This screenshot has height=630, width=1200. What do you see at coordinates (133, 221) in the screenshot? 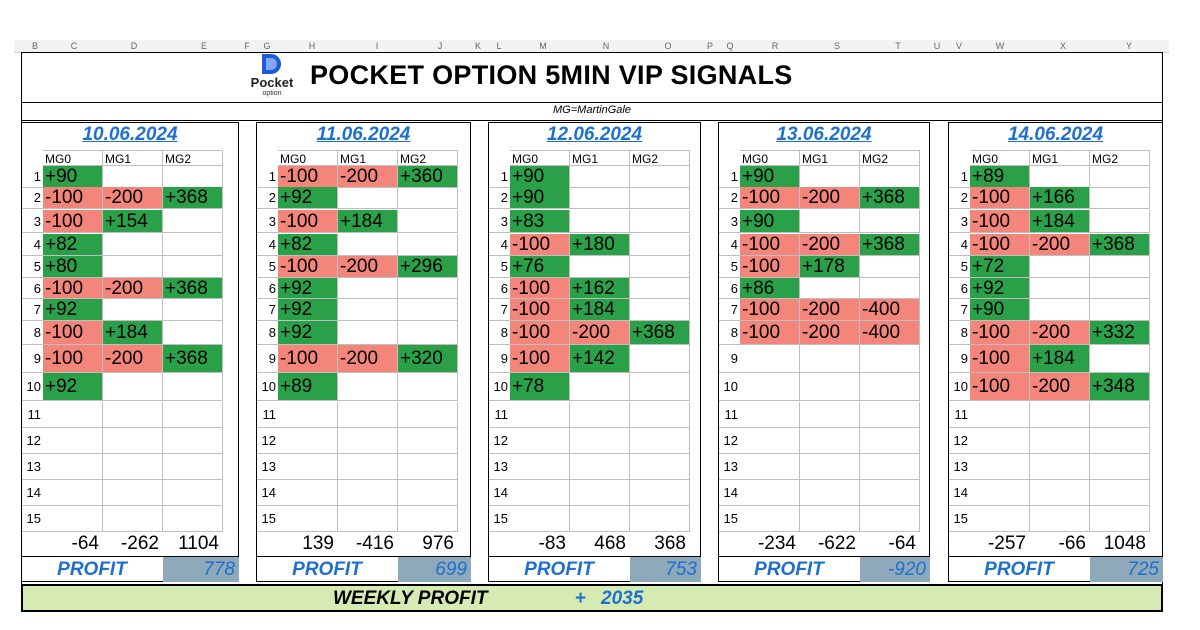
I see `signal-cell: +154` at bounding box center [133, 221].